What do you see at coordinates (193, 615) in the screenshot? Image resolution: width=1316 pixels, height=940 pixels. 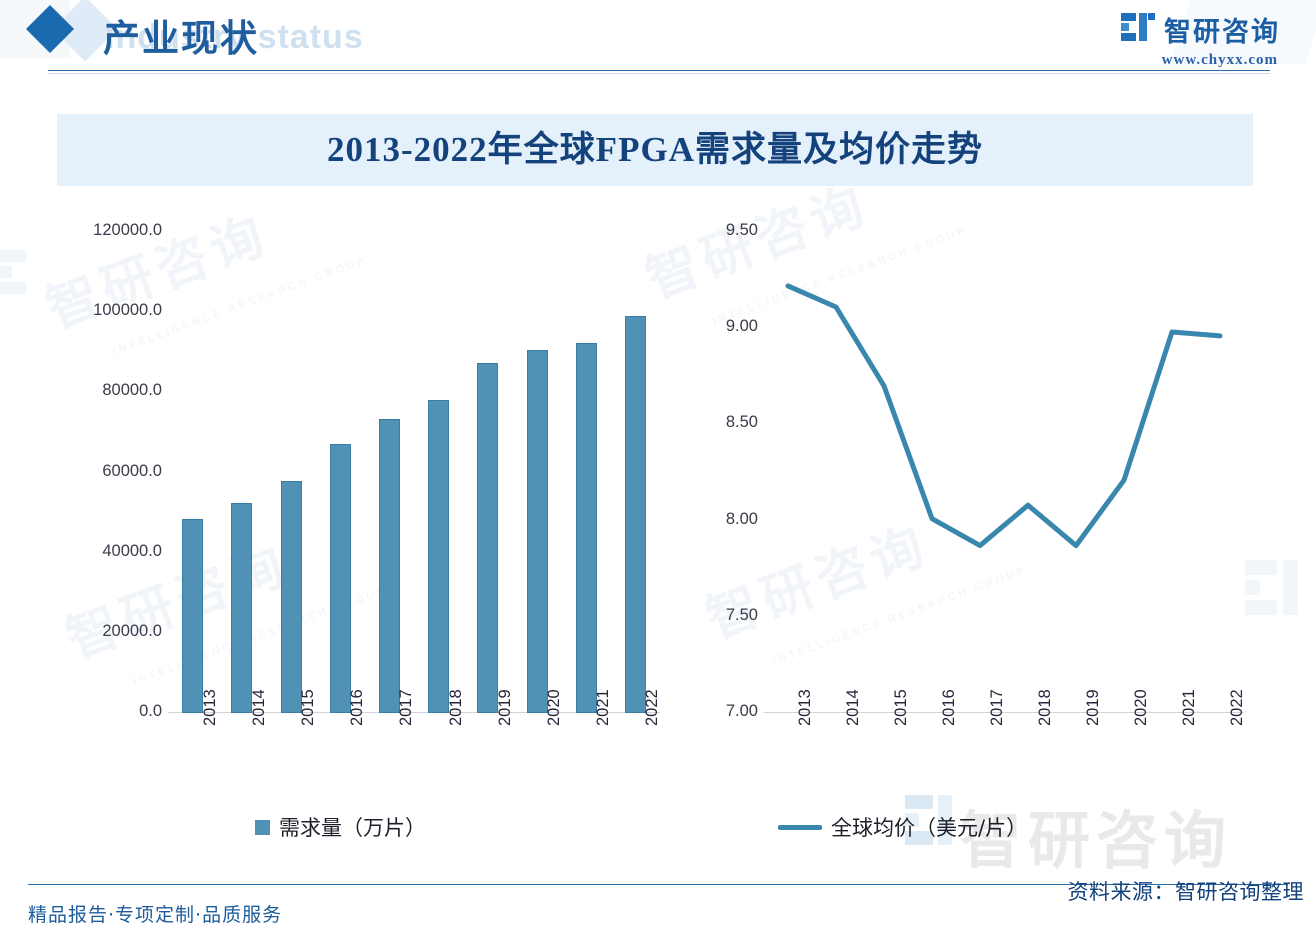 I see `bar-2013` at bounding box center [193, 615].